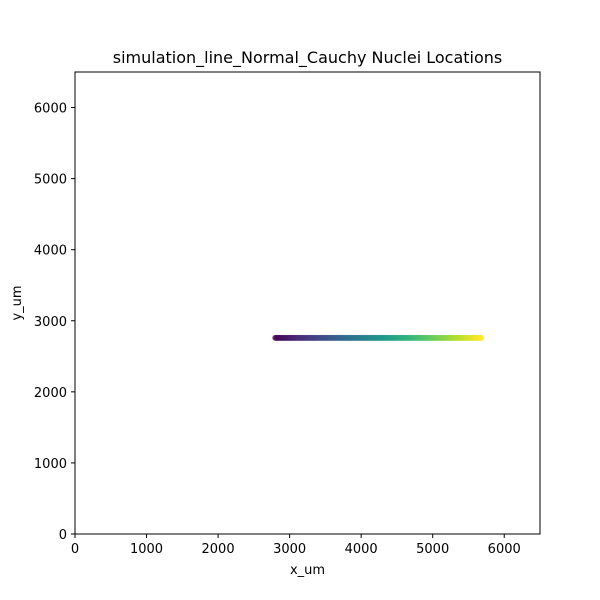 The image size is (600, 600). I want to click on nucleus-point, so click(481, 337).